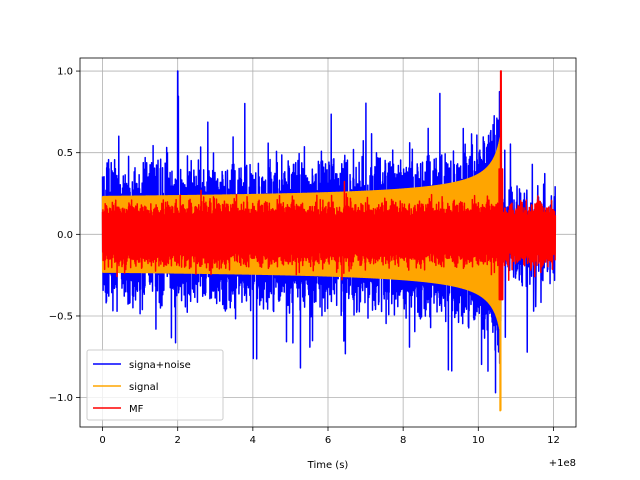 The image size is (640, 480). I want to click on legend-label-signal: signal, so click(144, 387).